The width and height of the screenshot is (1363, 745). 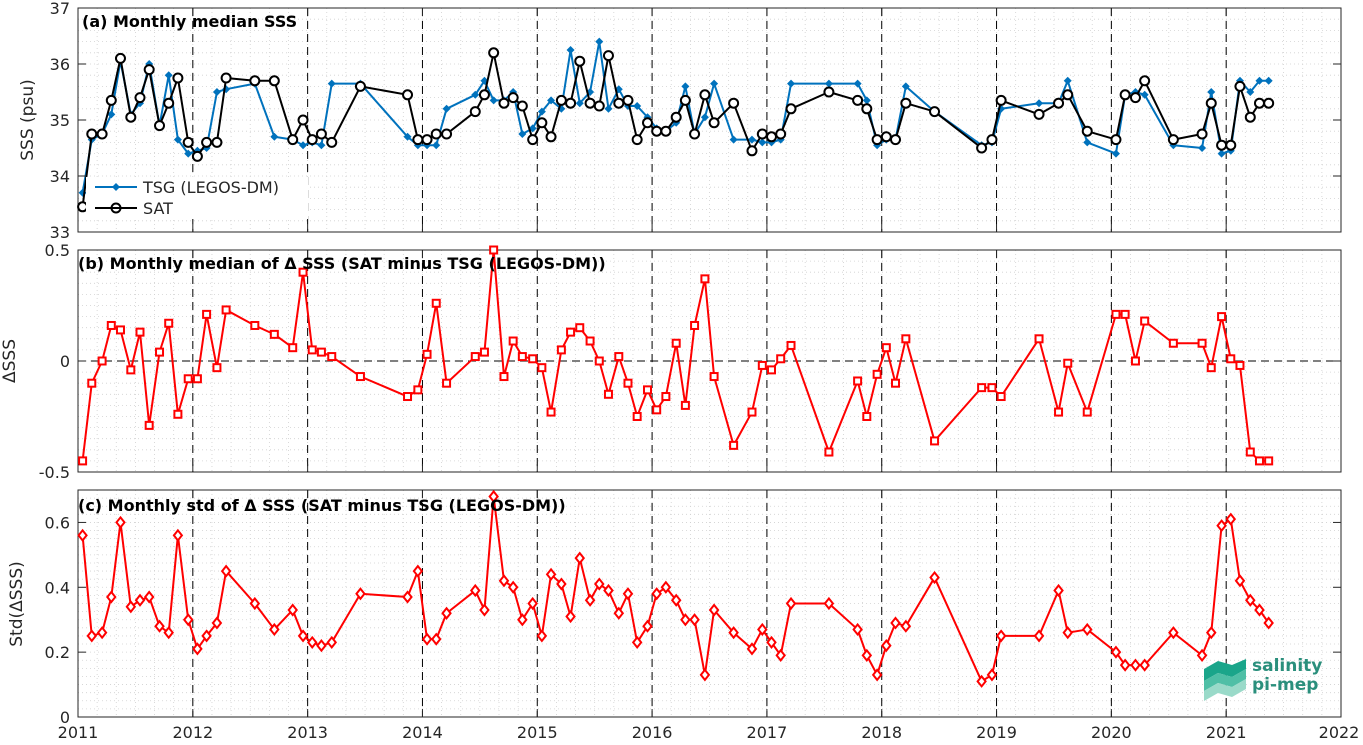 I want to click on ytick-label: 37, so click(x=60, y=9).